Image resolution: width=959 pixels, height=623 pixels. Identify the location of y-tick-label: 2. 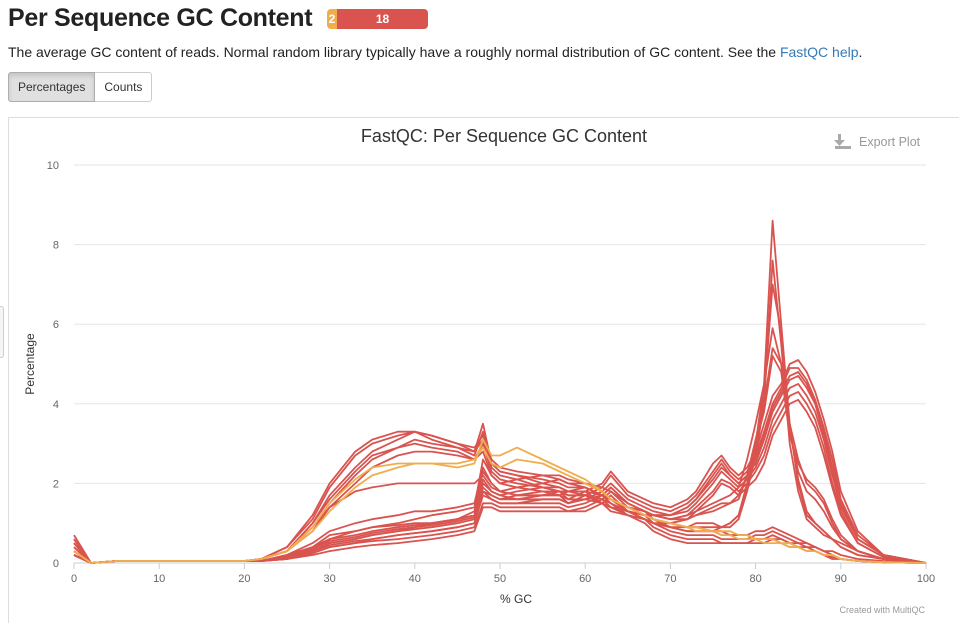
(56, 484).